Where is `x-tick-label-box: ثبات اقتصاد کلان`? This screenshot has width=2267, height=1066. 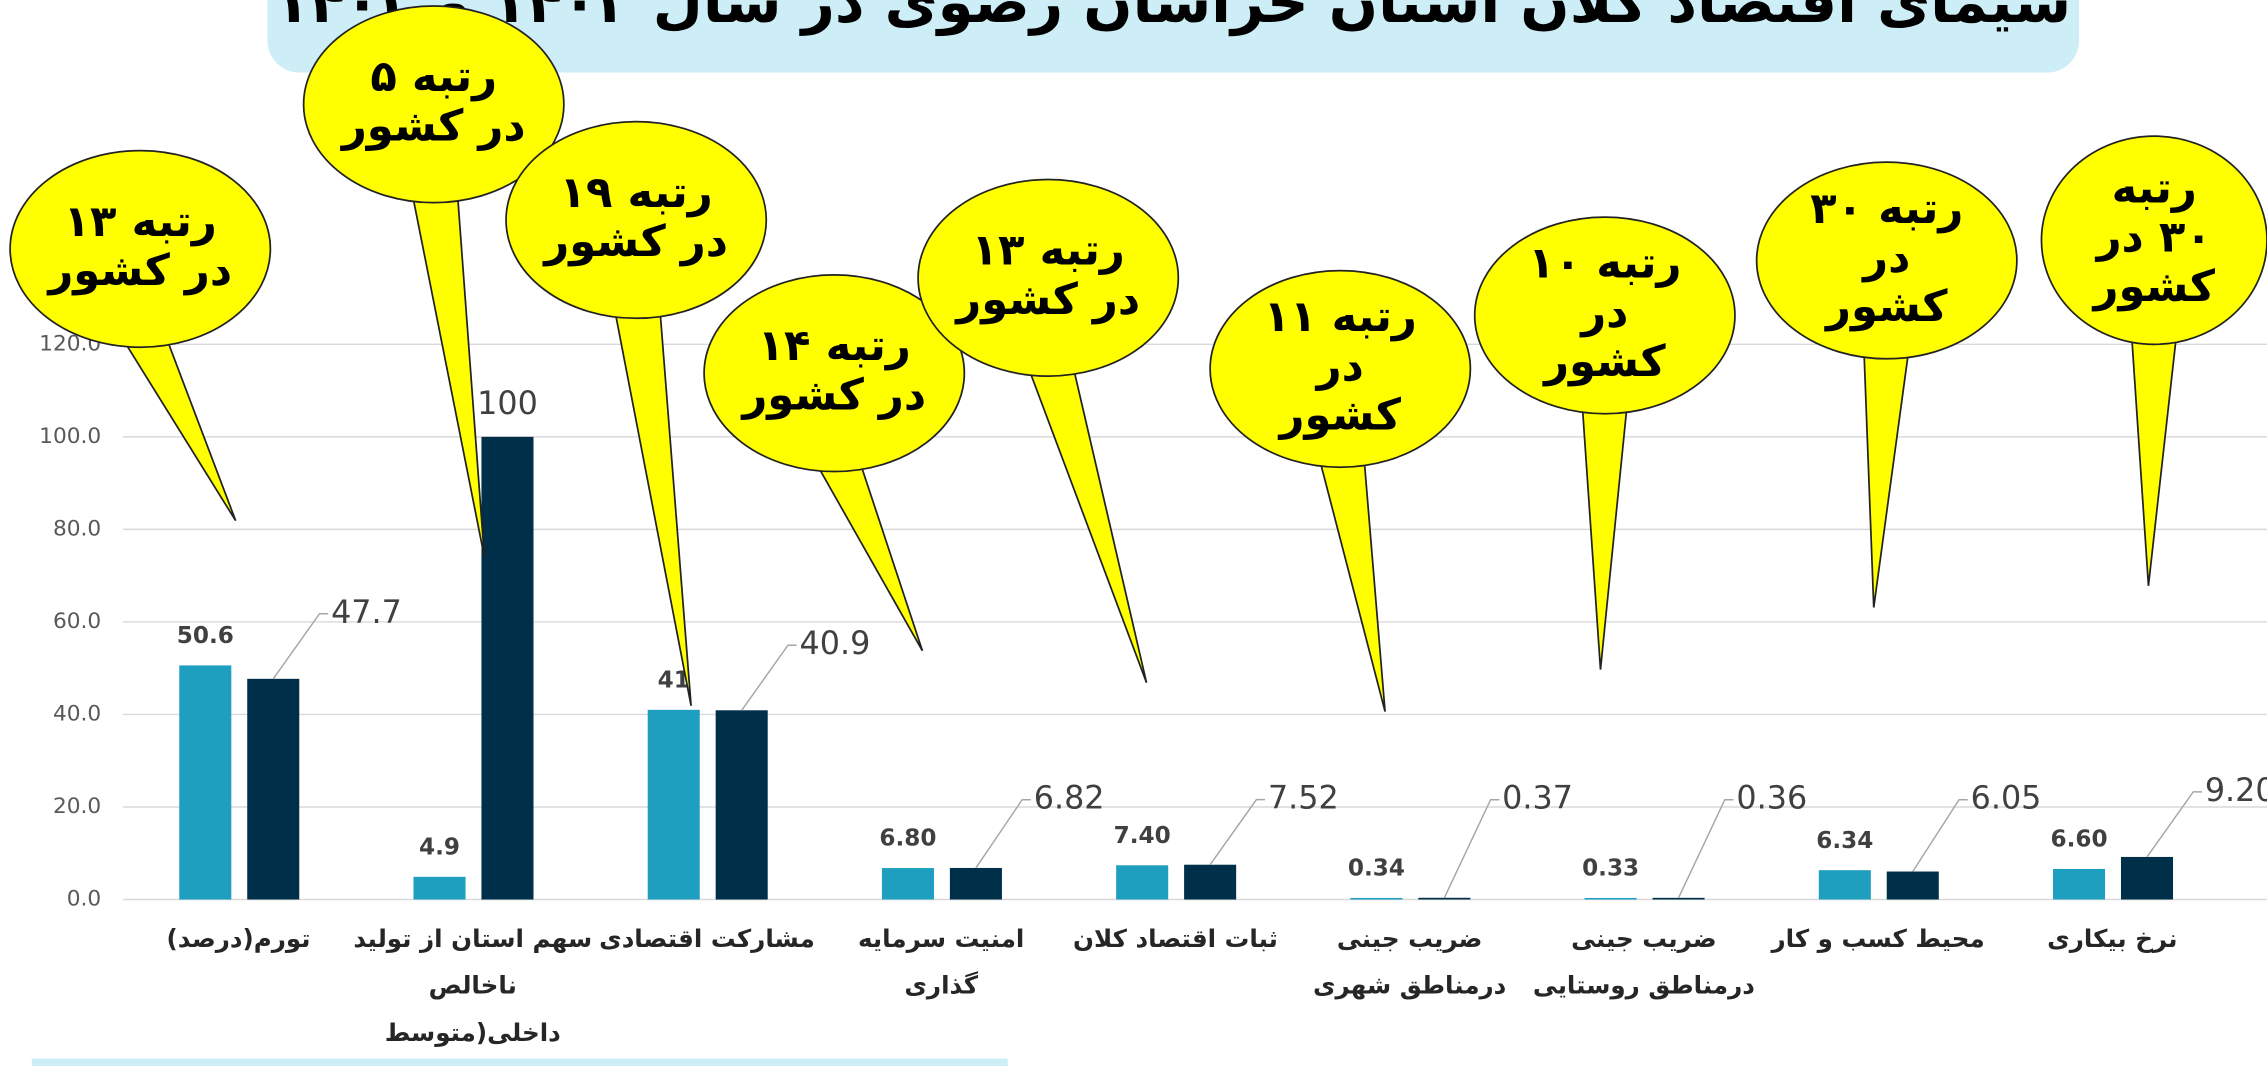
x-tick-label-box: ثبات اقتصاد کلان is located at coordinates (1175, 940).